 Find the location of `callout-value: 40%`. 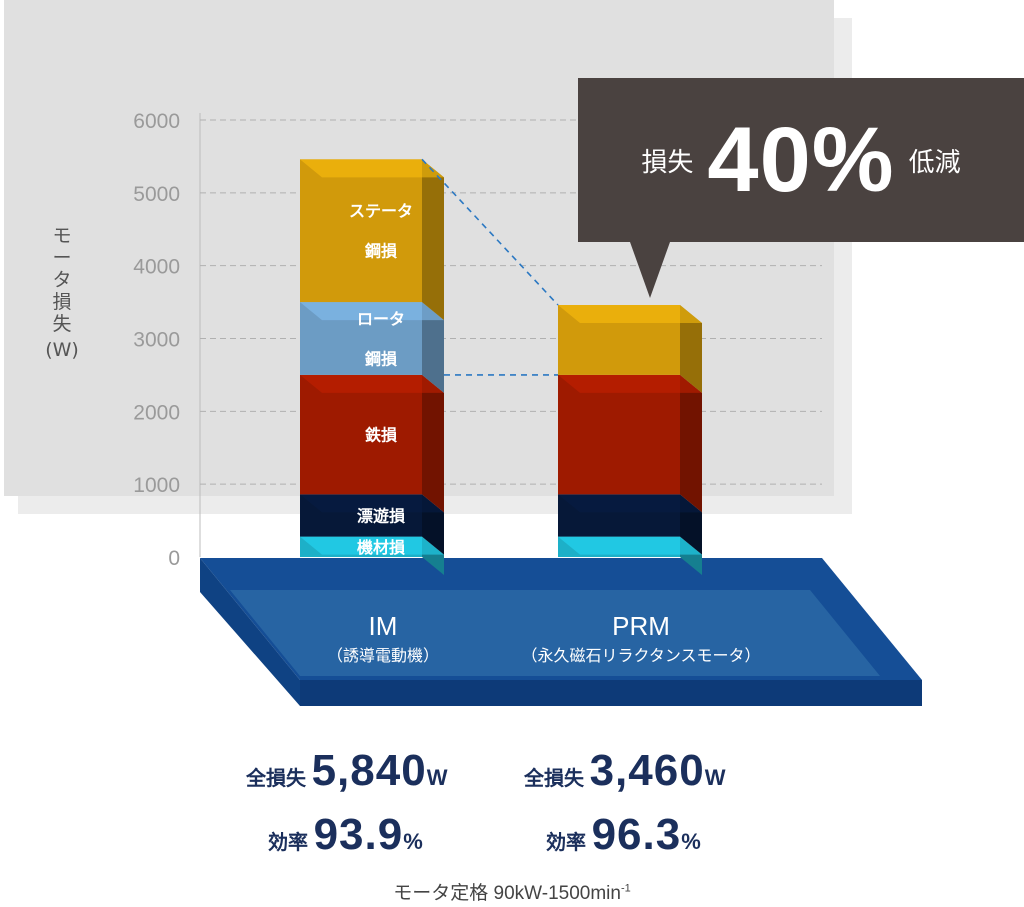

callout-value: 40% is located at coordinates (801, 159).